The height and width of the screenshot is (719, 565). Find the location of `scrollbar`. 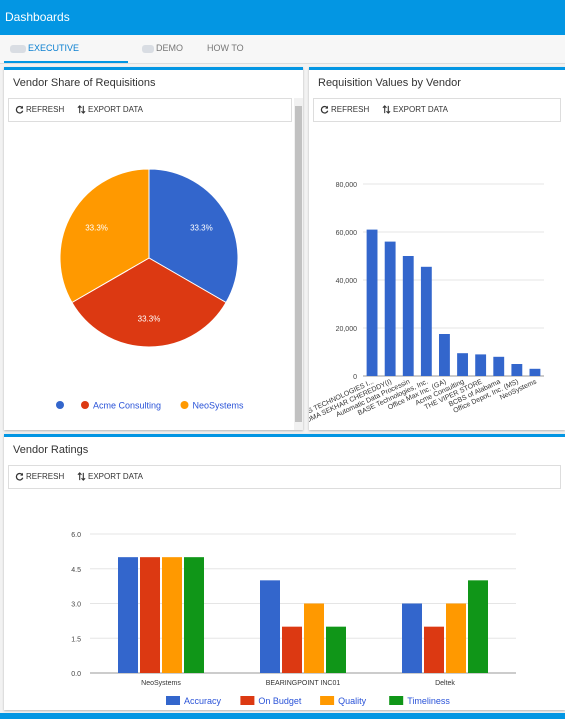

scrollbar is located at coordinates (298, 264).